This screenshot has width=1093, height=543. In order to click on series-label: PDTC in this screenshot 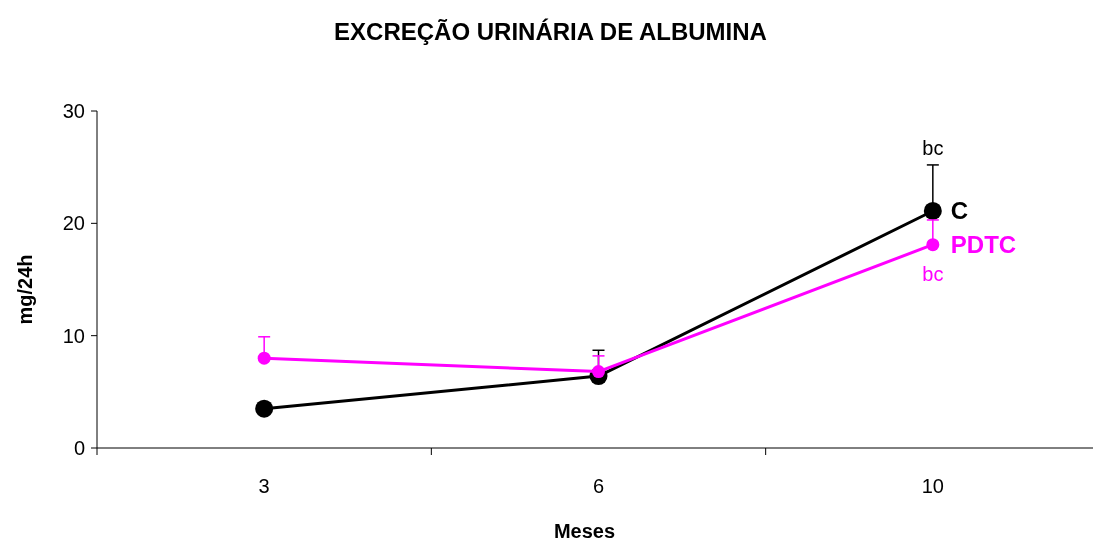, I will do `click(983, 244)`.